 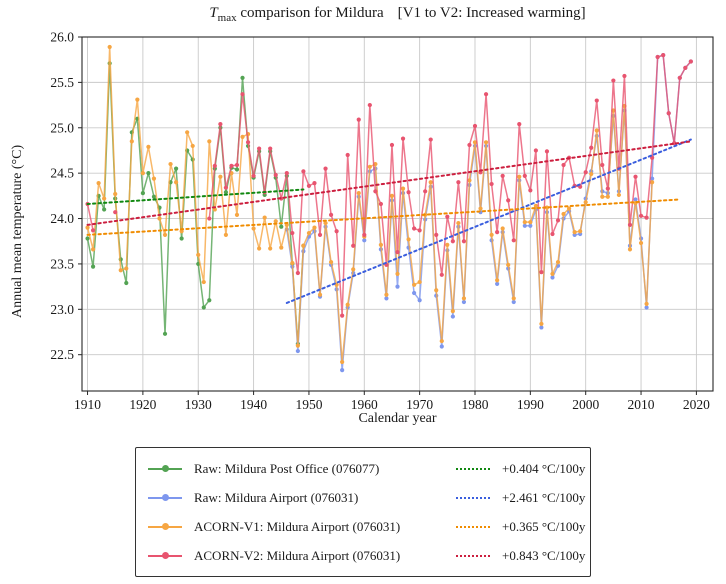 What do you see at coordinates (397, 418) in the screenshot?
I see `x-axis-label: Calendar year` at bounding box center [397, 418].